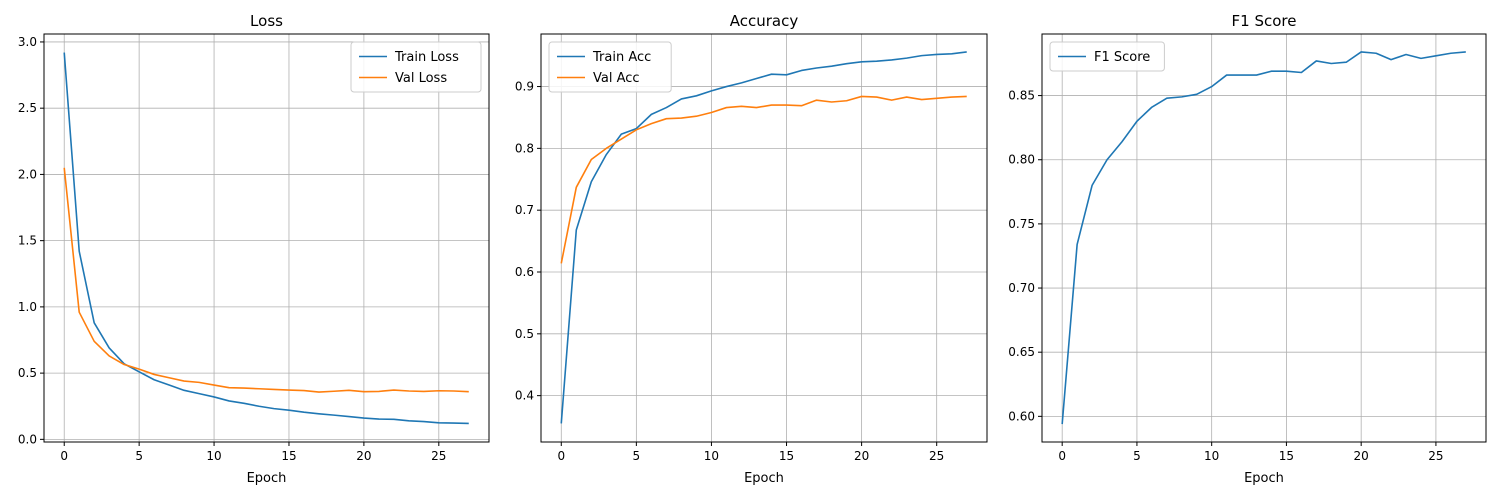 This screenshot has height=500, width=1500. Describe the element at coordinates (936, 456) in the screenshot. I see `accuracy-x-tick-label: 25` at that location.